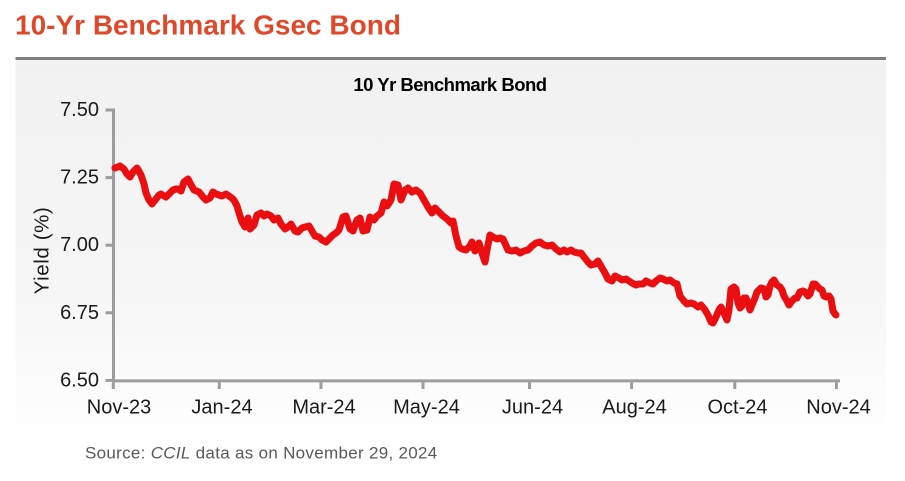 The width and height of the screenshot is (905, 481). What do you see at coordinates (737, 408) in the screenshot?
I see `svg-text: Oct-24` at bounding box center [737, 408].